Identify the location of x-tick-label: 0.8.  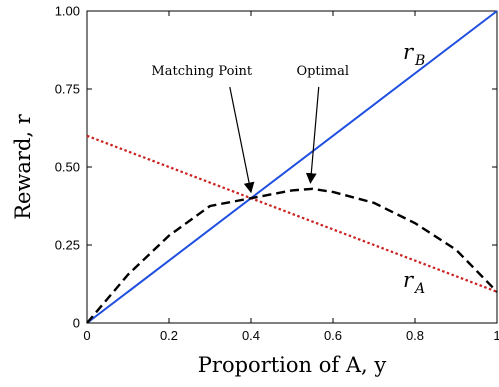
(415, 335).